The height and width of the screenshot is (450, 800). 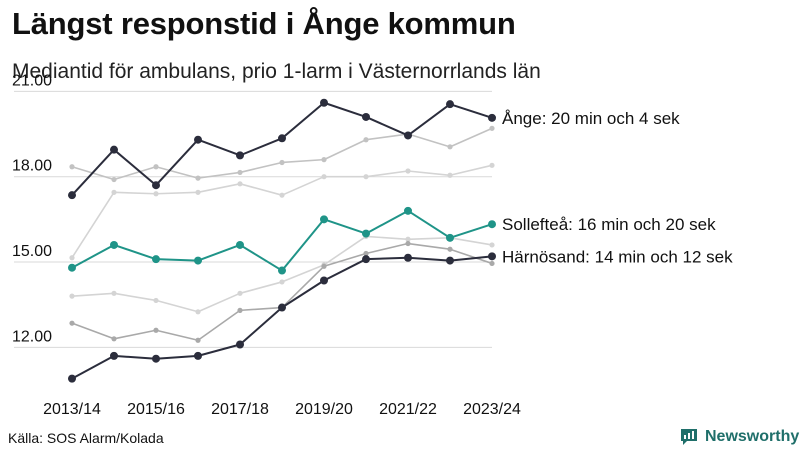 I want to click on x-tick-label: 2023/24, so click(x=492, y=409).